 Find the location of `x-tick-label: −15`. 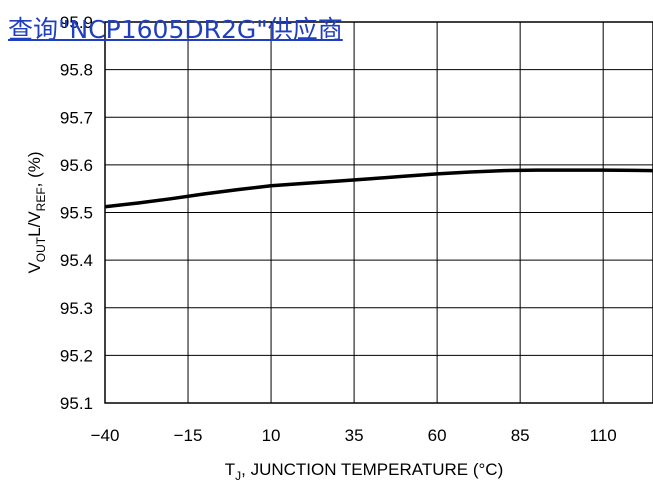

x-tick-label: −15 is located at coordinates (188, 435).